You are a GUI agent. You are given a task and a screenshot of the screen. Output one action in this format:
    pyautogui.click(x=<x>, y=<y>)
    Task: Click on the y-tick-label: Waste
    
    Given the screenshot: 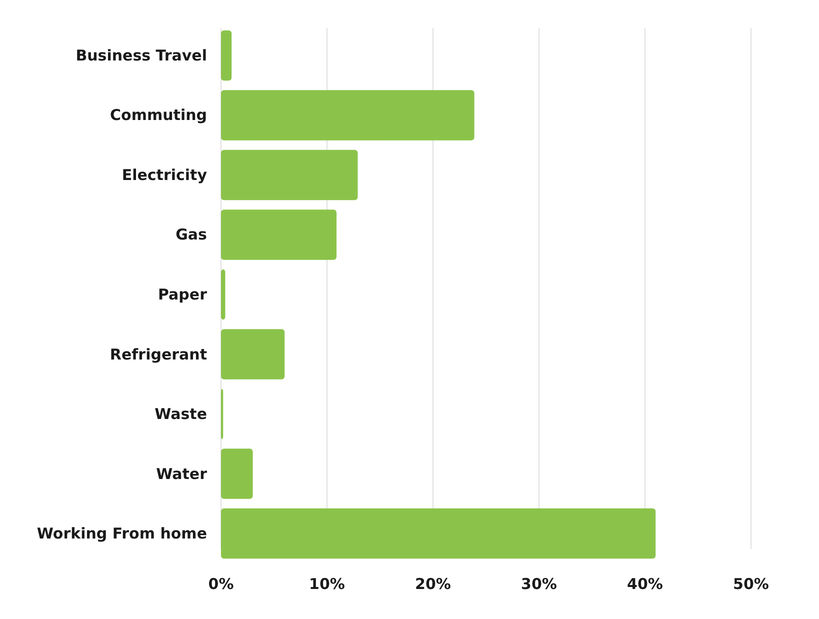 What is the action you would take?
    pyautogui.click(x=180, y=414)
    